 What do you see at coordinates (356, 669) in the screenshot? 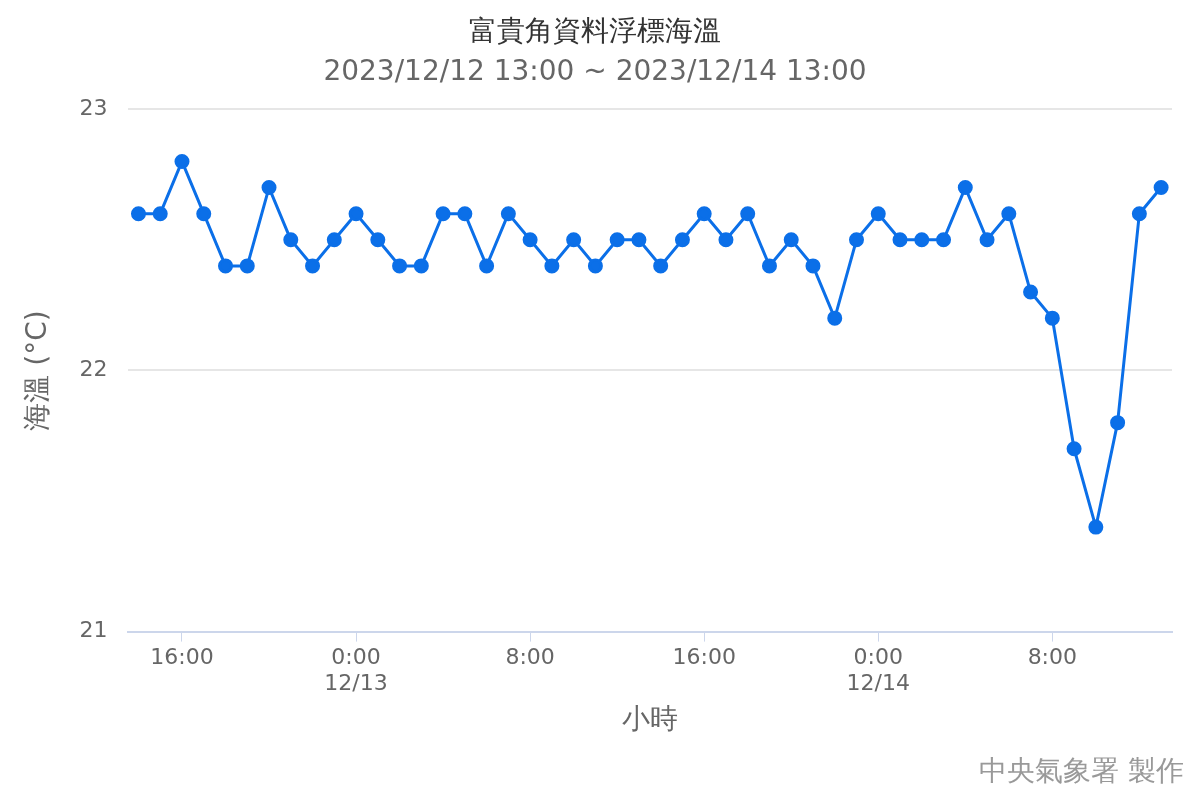
I see `x-tick-label: 0:00 12/13` at bounding box center [356, 669].